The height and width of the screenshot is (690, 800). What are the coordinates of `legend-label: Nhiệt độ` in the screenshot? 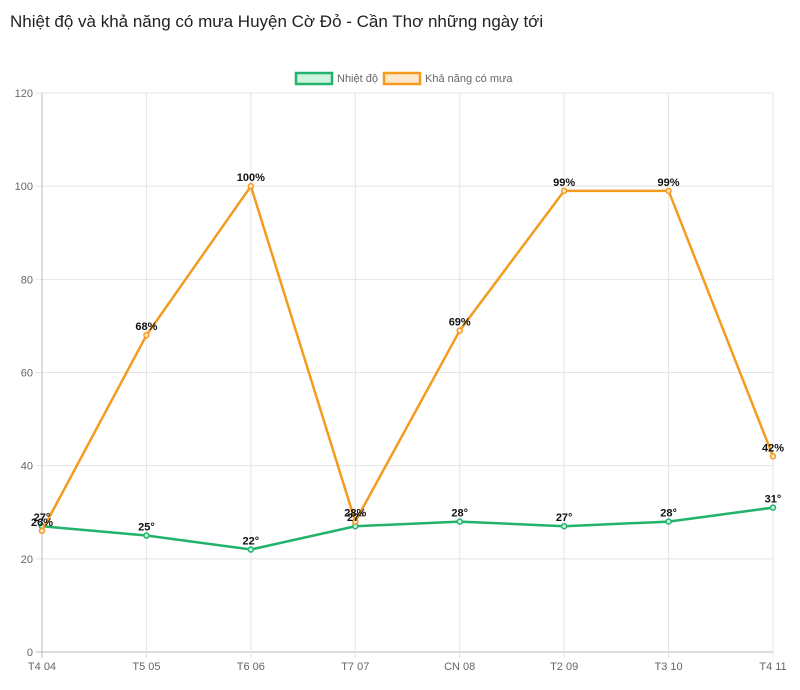 It's located at (357, 79).